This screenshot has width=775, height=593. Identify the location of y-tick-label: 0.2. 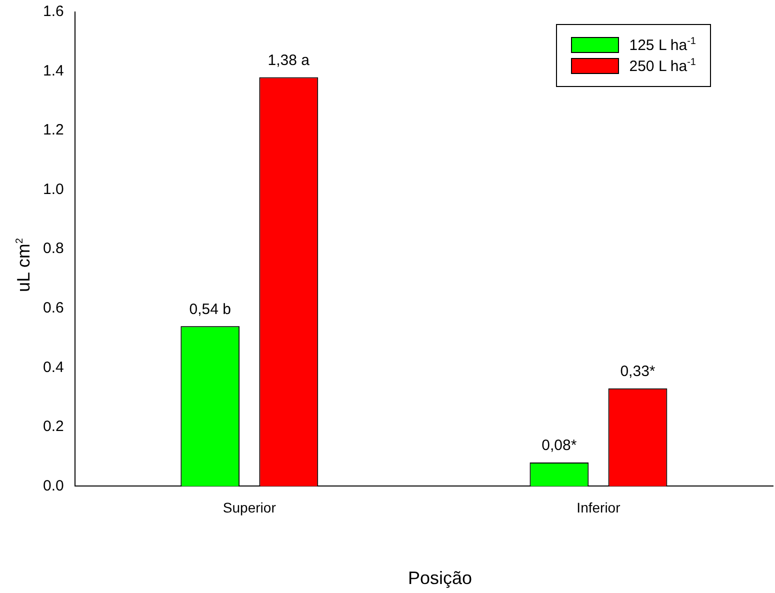
(53, 427).